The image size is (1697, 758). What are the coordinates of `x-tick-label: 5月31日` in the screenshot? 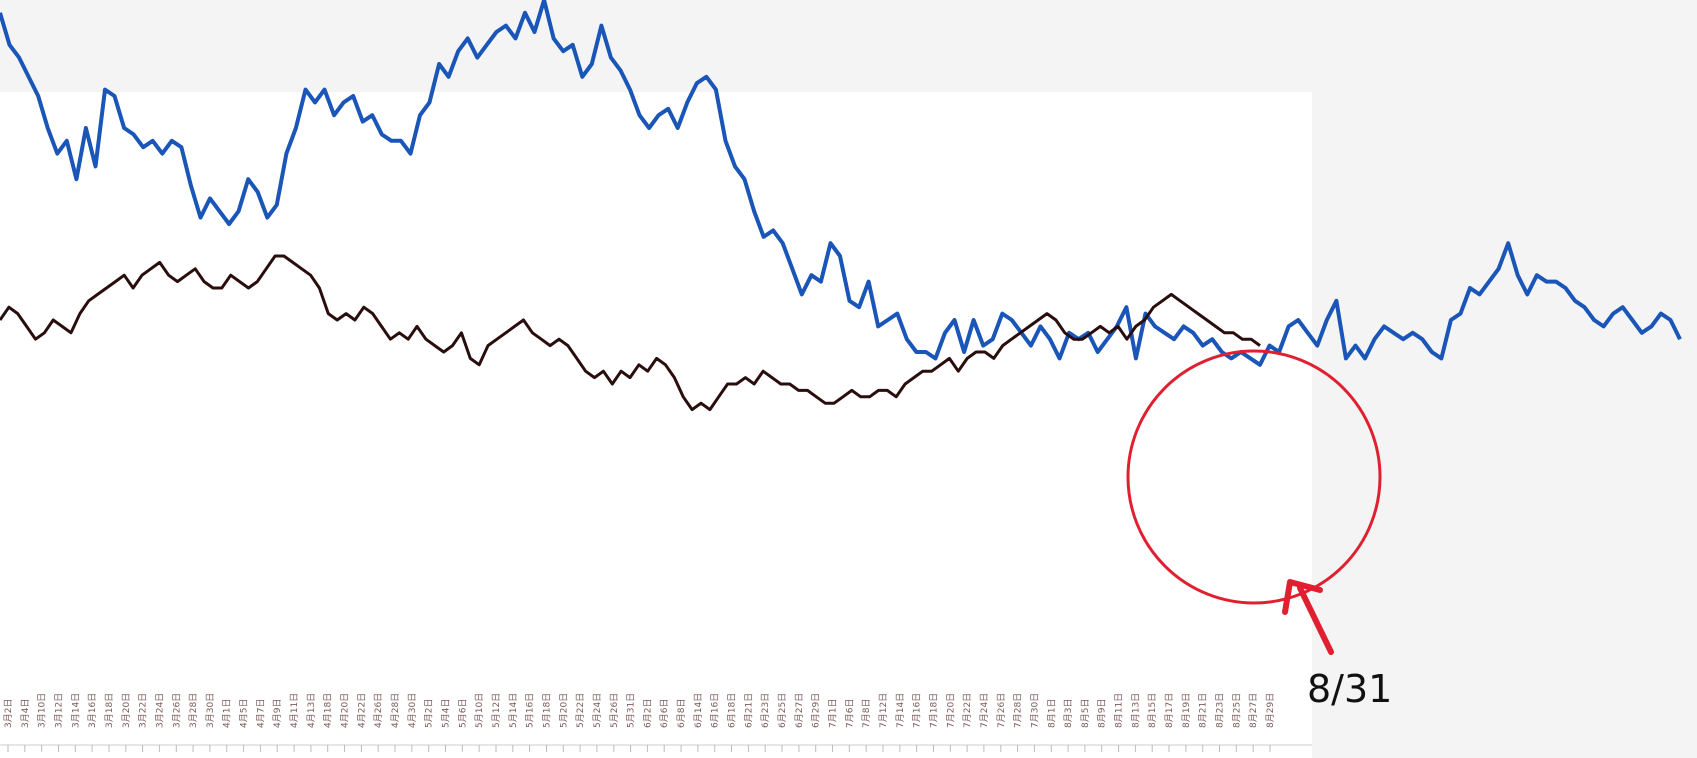 It's located at (631, 710).